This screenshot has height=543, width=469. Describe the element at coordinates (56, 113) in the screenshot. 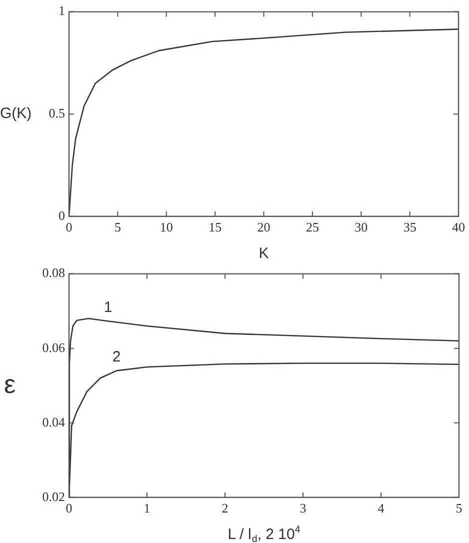

I see `y-tick-label: 0.5` at that location.